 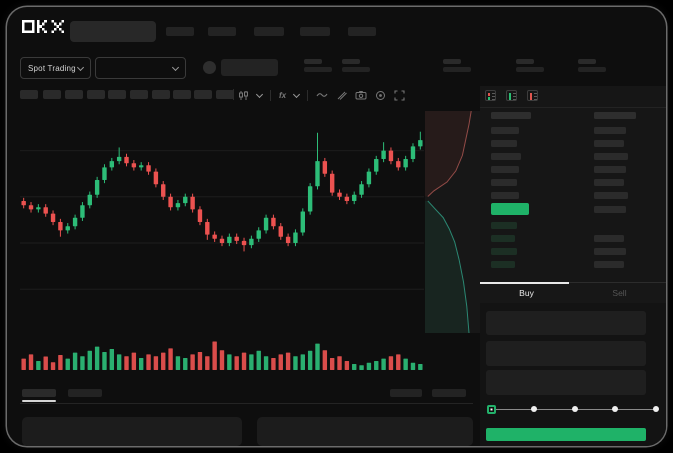 I want to click on pair-selector, so click(x=140, y=68).